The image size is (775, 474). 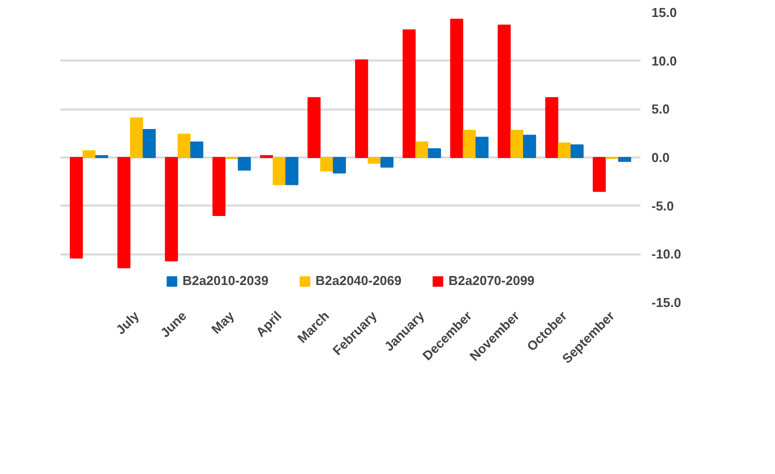 What do you see at coordinates (667, 254) in the screenshot?
I see `y-tick-label: -10.0` at bounding box center [667, 254].